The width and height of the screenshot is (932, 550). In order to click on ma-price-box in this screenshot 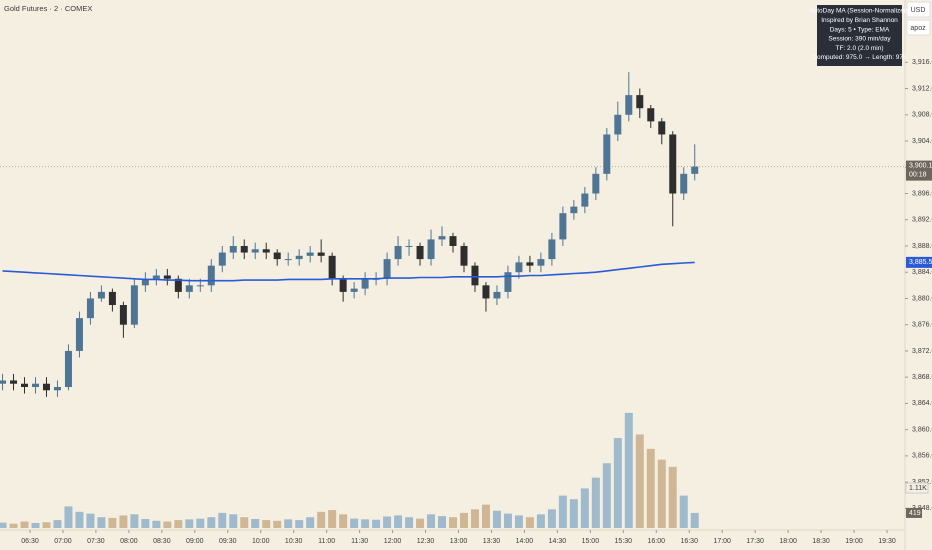, I will do `click(919, 262)`.